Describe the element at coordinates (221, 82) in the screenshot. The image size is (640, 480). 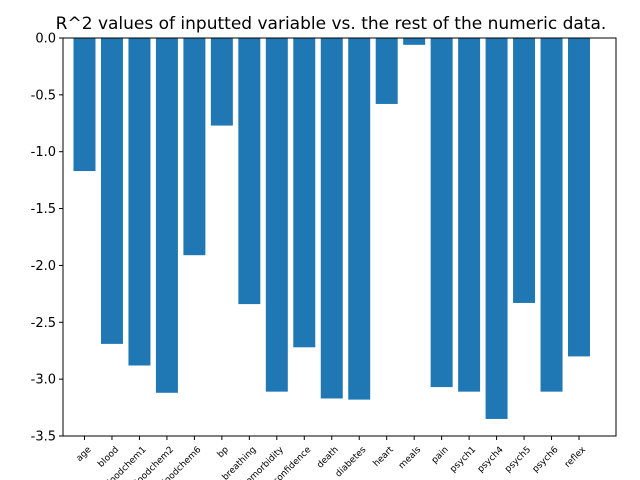
I see `bar-bp` at that location.